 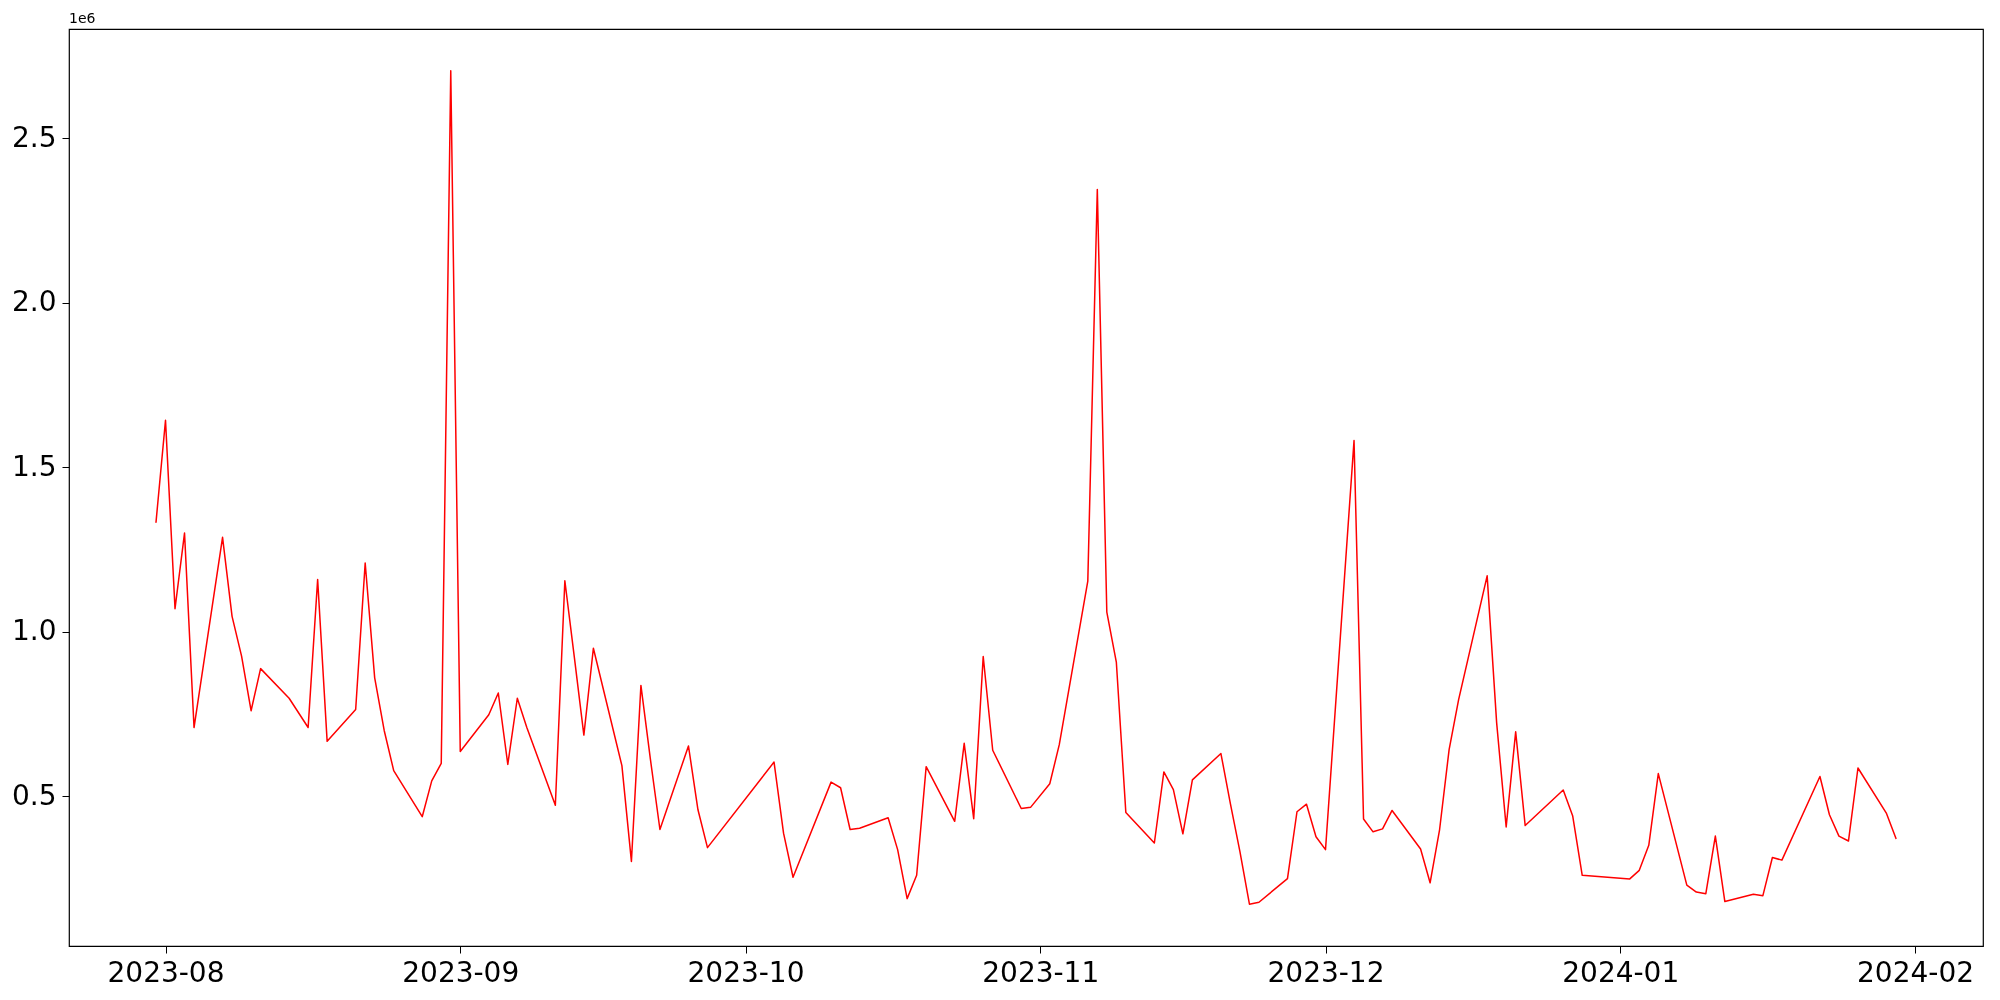 I want to click on x-tick-label: 2024-01, so click(x=1621, y=972).